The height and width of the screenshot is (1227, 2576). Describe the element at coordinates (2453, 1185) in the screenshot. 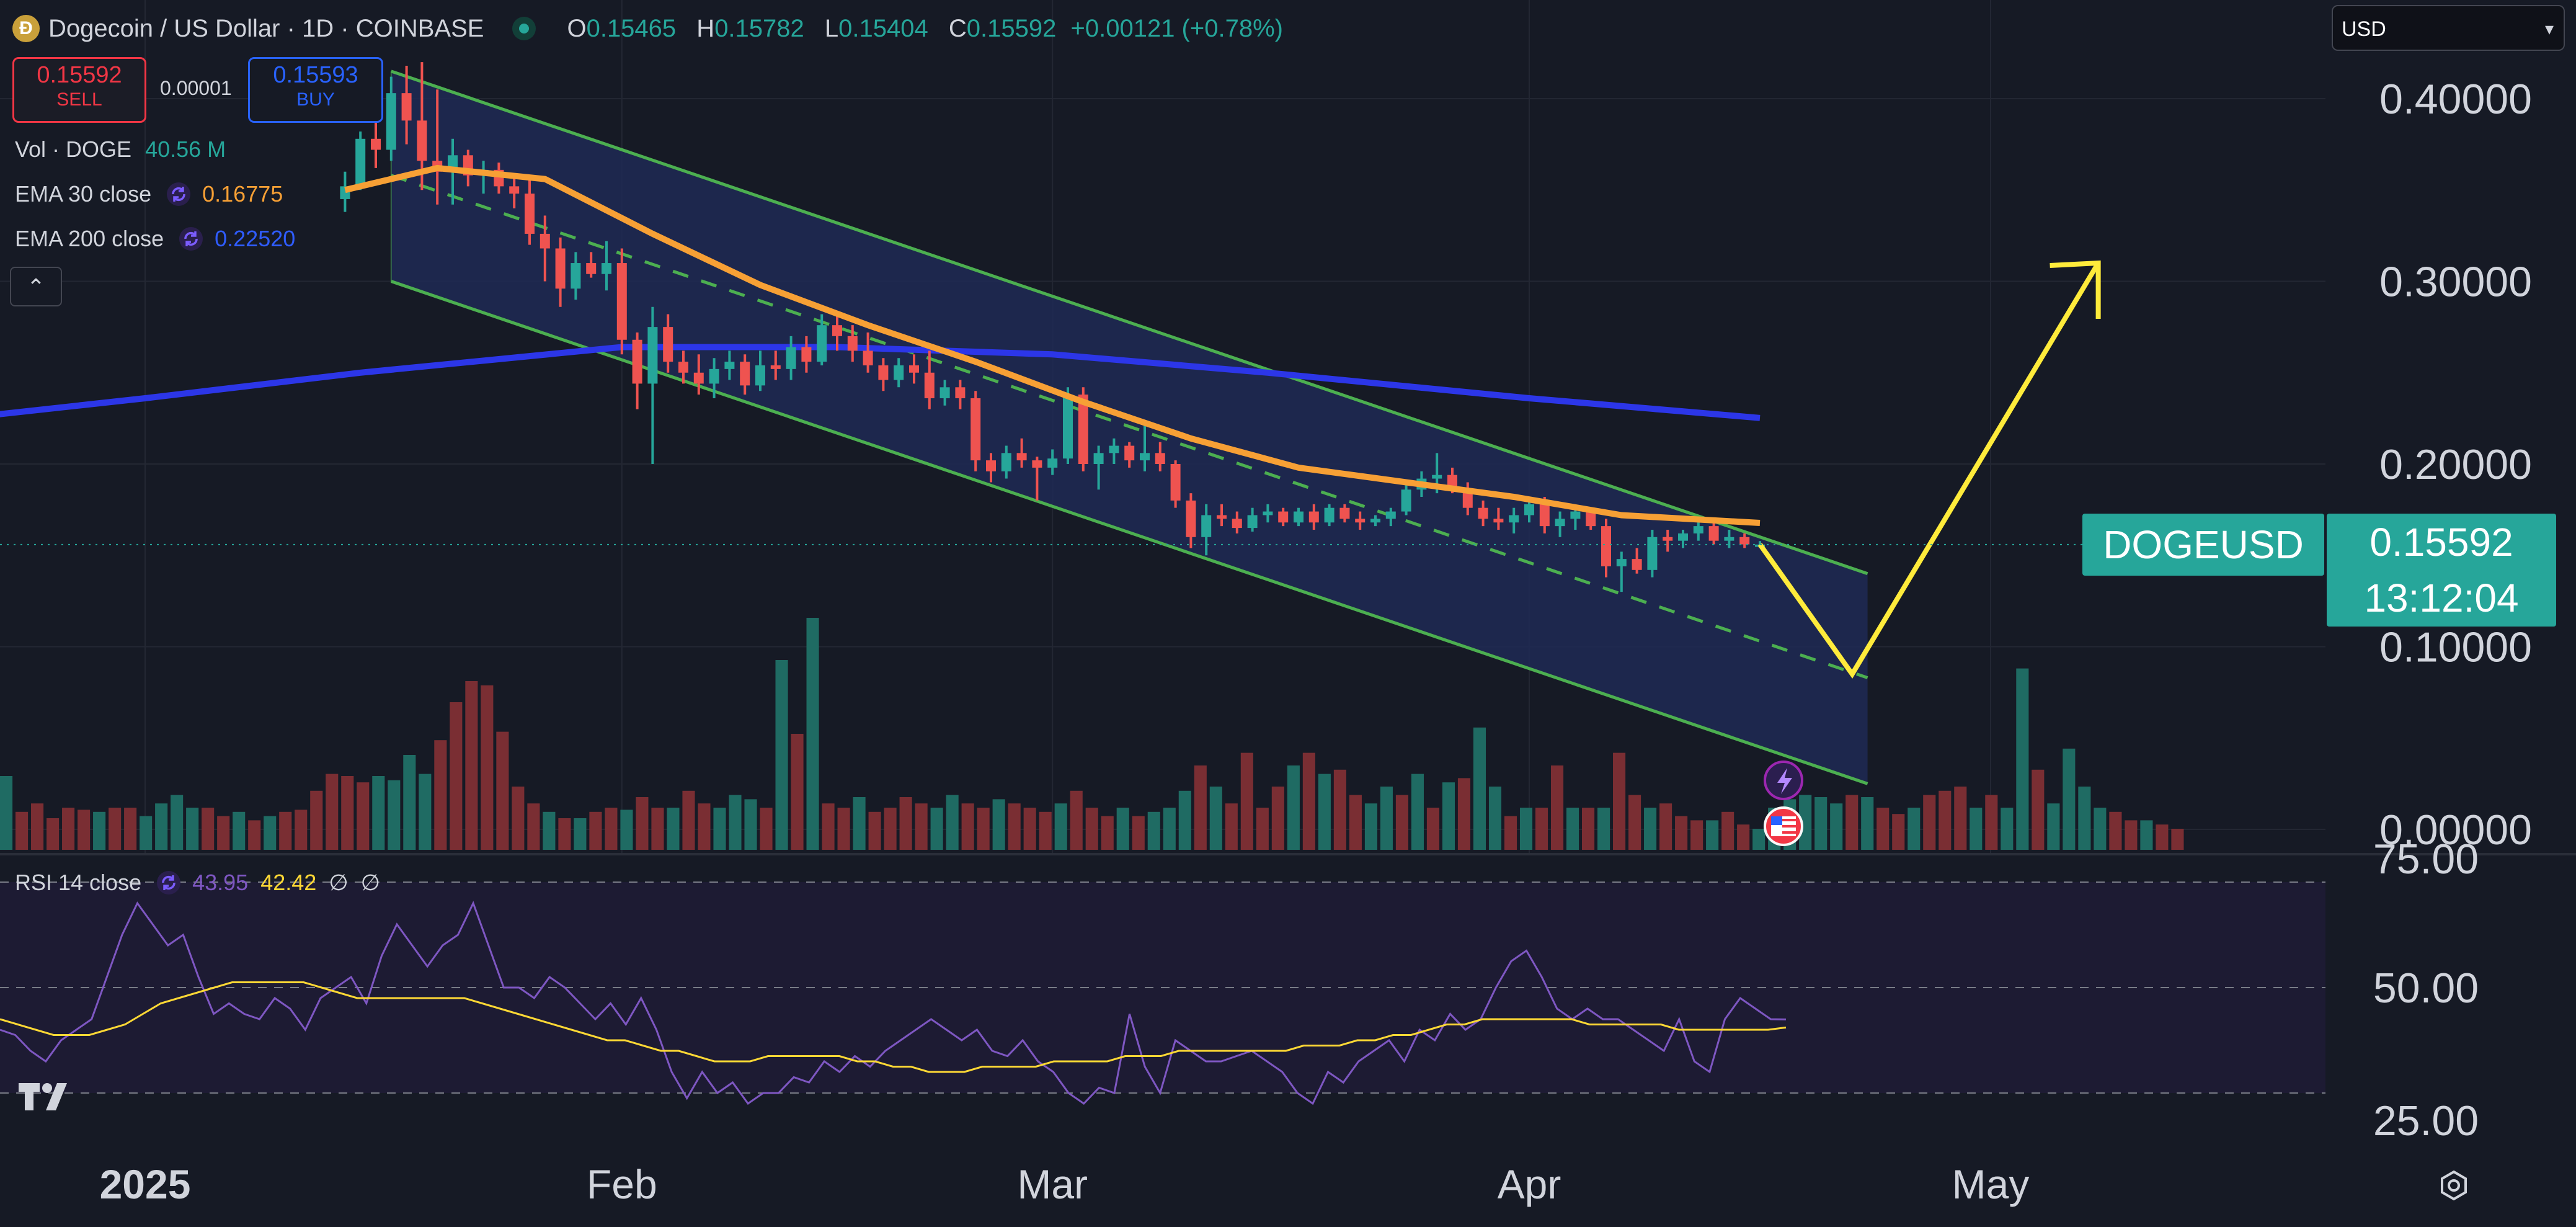

I see `gear-icon` at that location.